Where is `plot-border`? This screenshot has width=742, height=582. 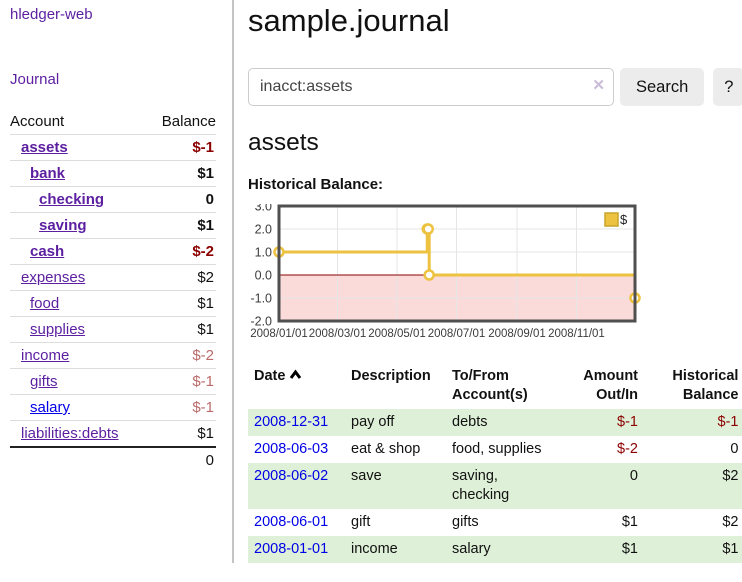
plot-border is located at coordinates (457, 263).